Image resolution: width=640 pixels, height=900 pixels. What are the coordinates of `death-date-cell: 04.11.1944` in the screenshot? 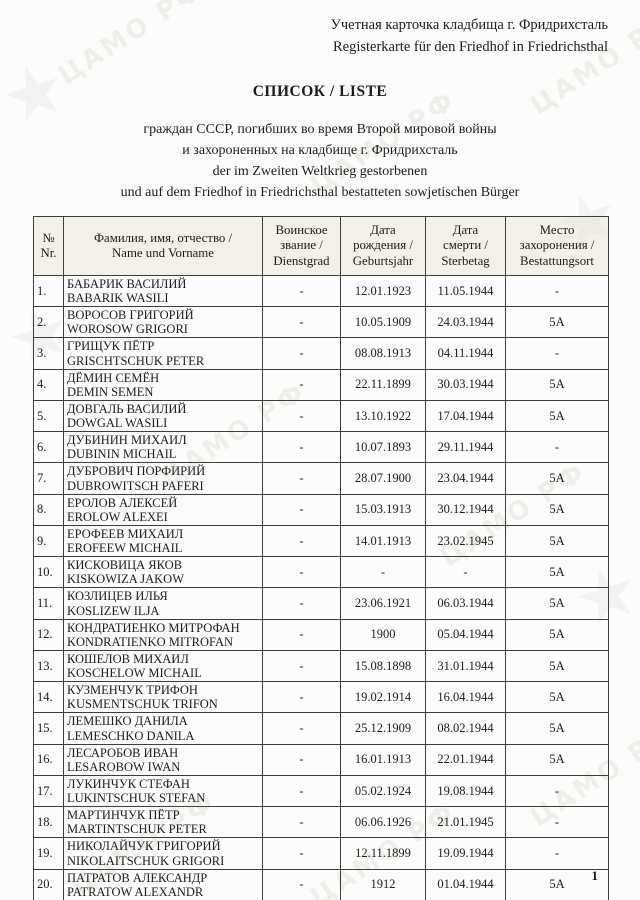 It's located at (465, 353).